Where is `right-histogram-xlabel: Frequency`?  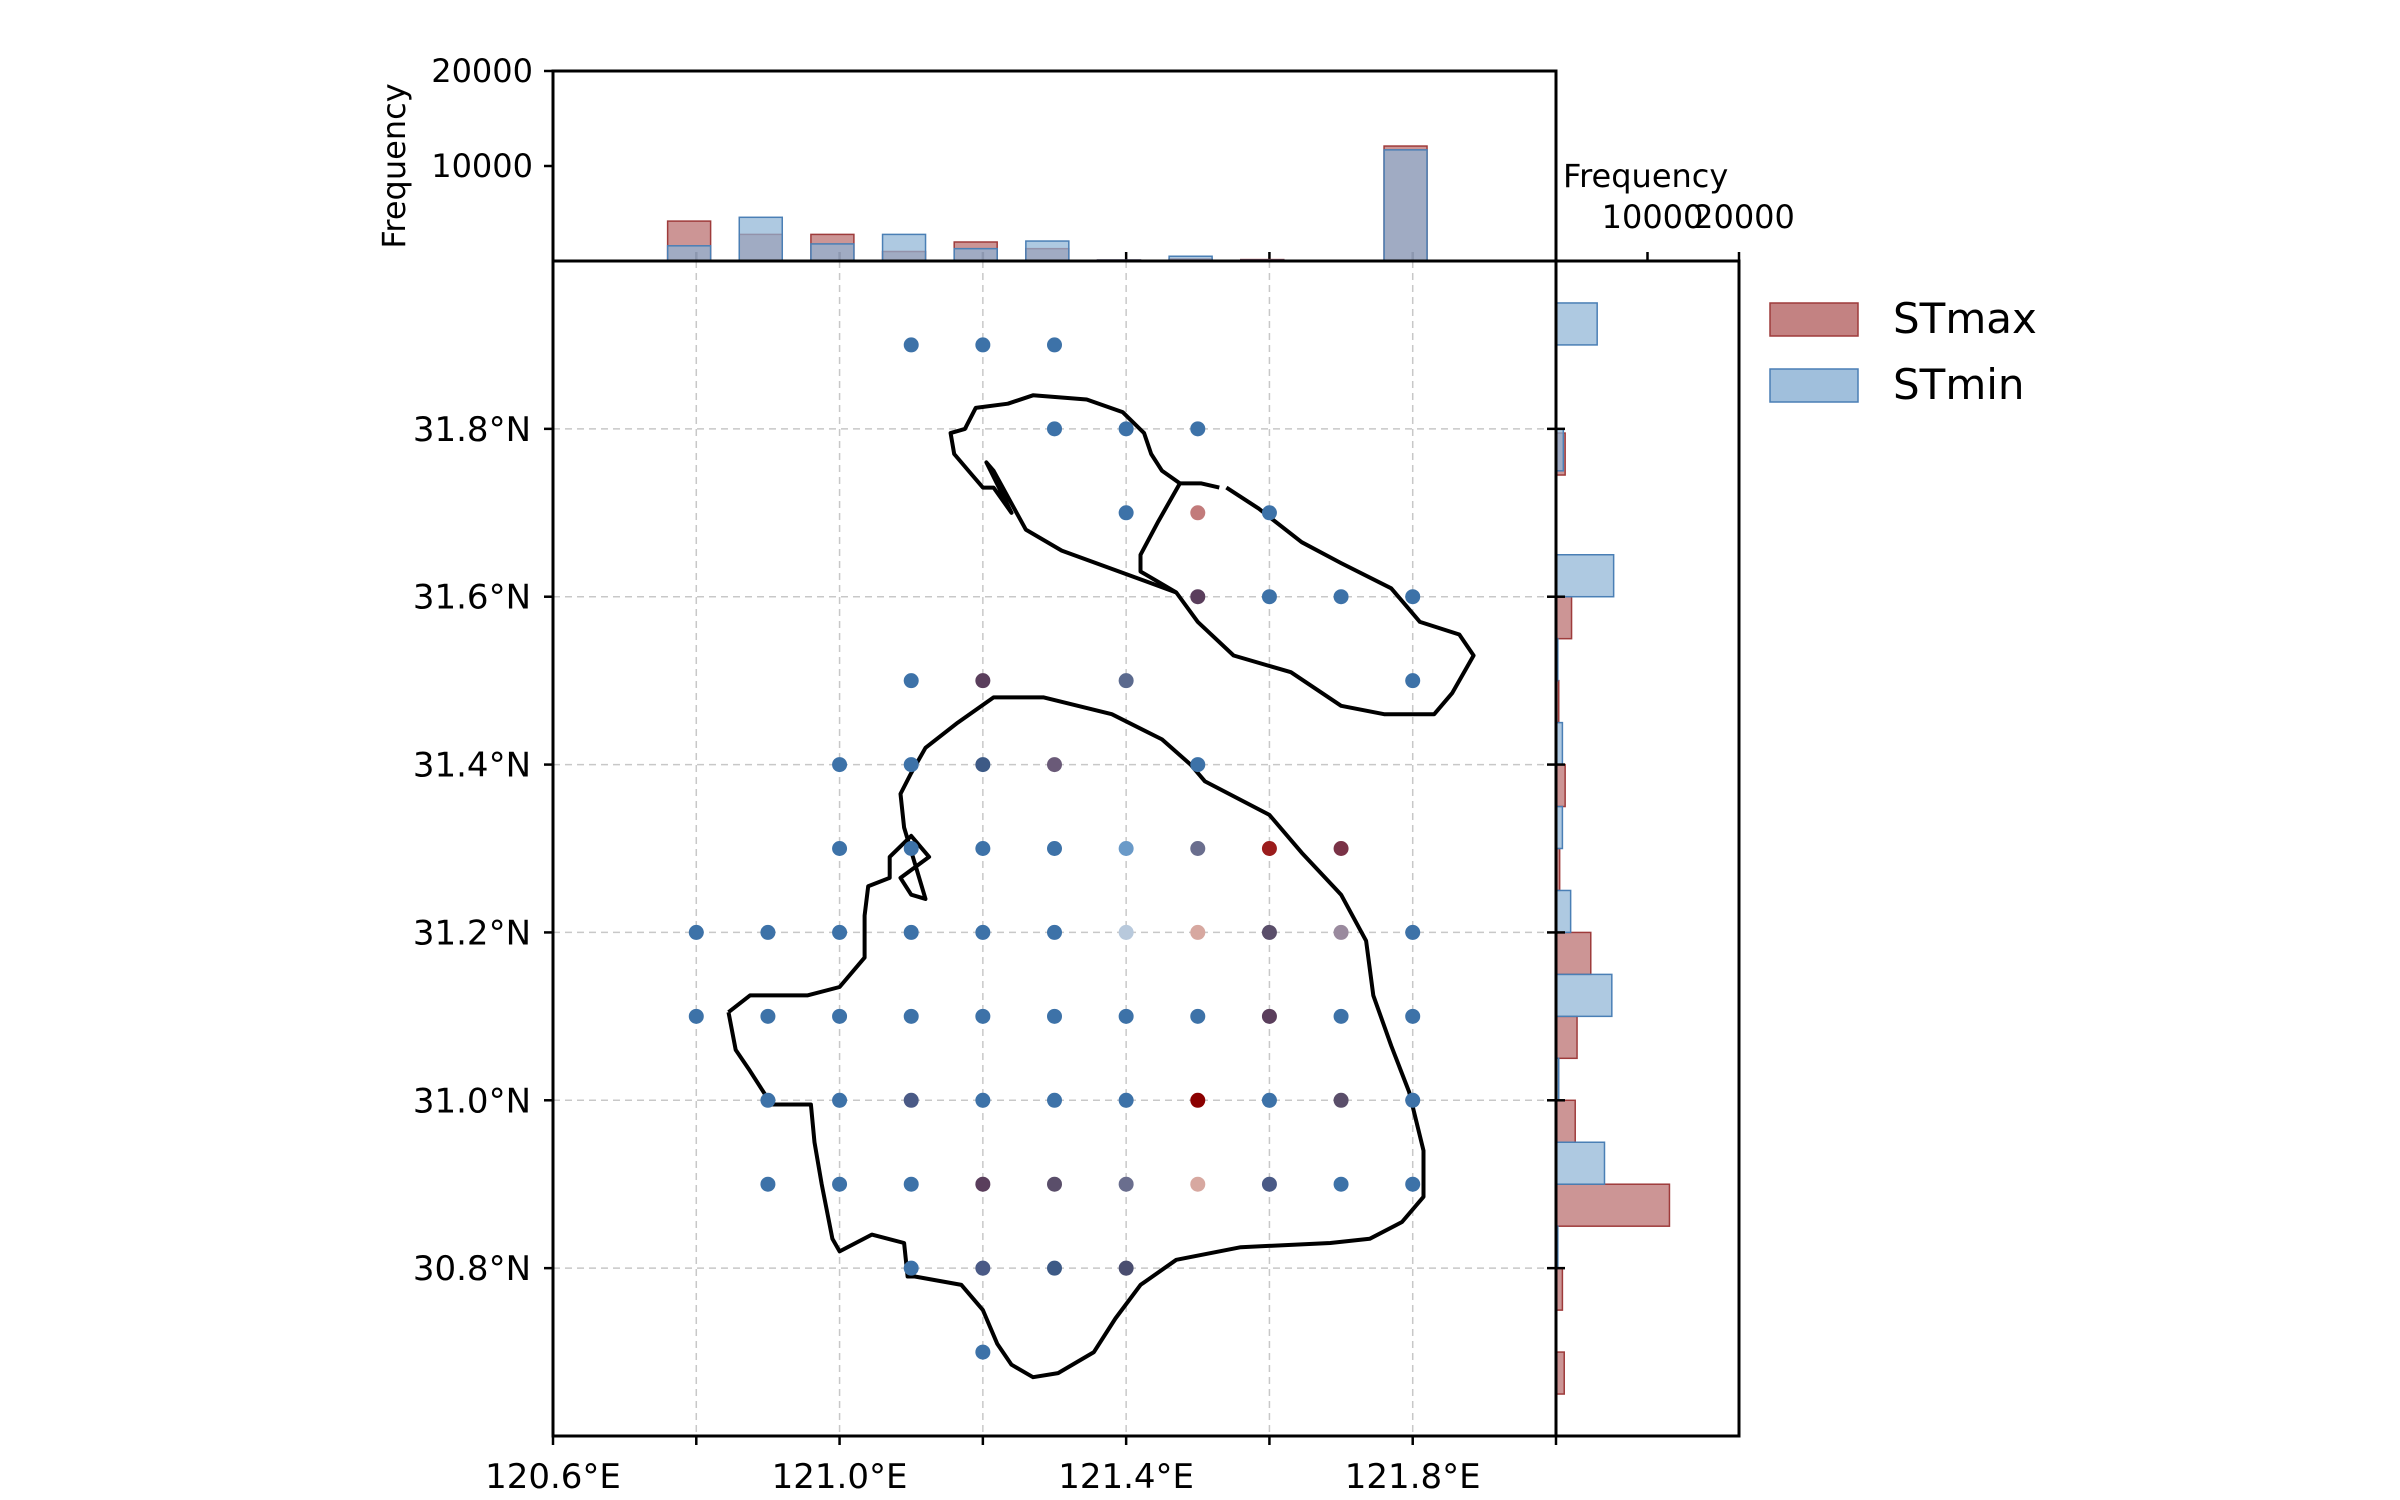
right-histogram-xlabel: Frequency is located at coordinates (1645, 176).